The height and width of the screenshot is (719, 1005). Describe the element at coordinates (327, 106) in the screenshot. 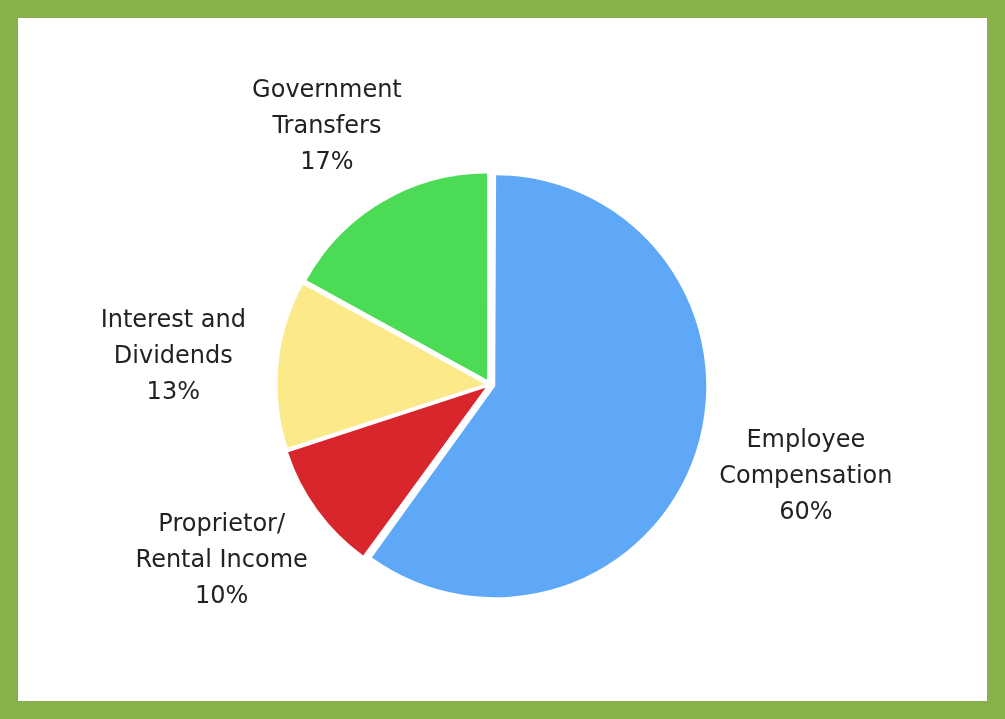

I see `slice-label: Government Transfers` at that location.